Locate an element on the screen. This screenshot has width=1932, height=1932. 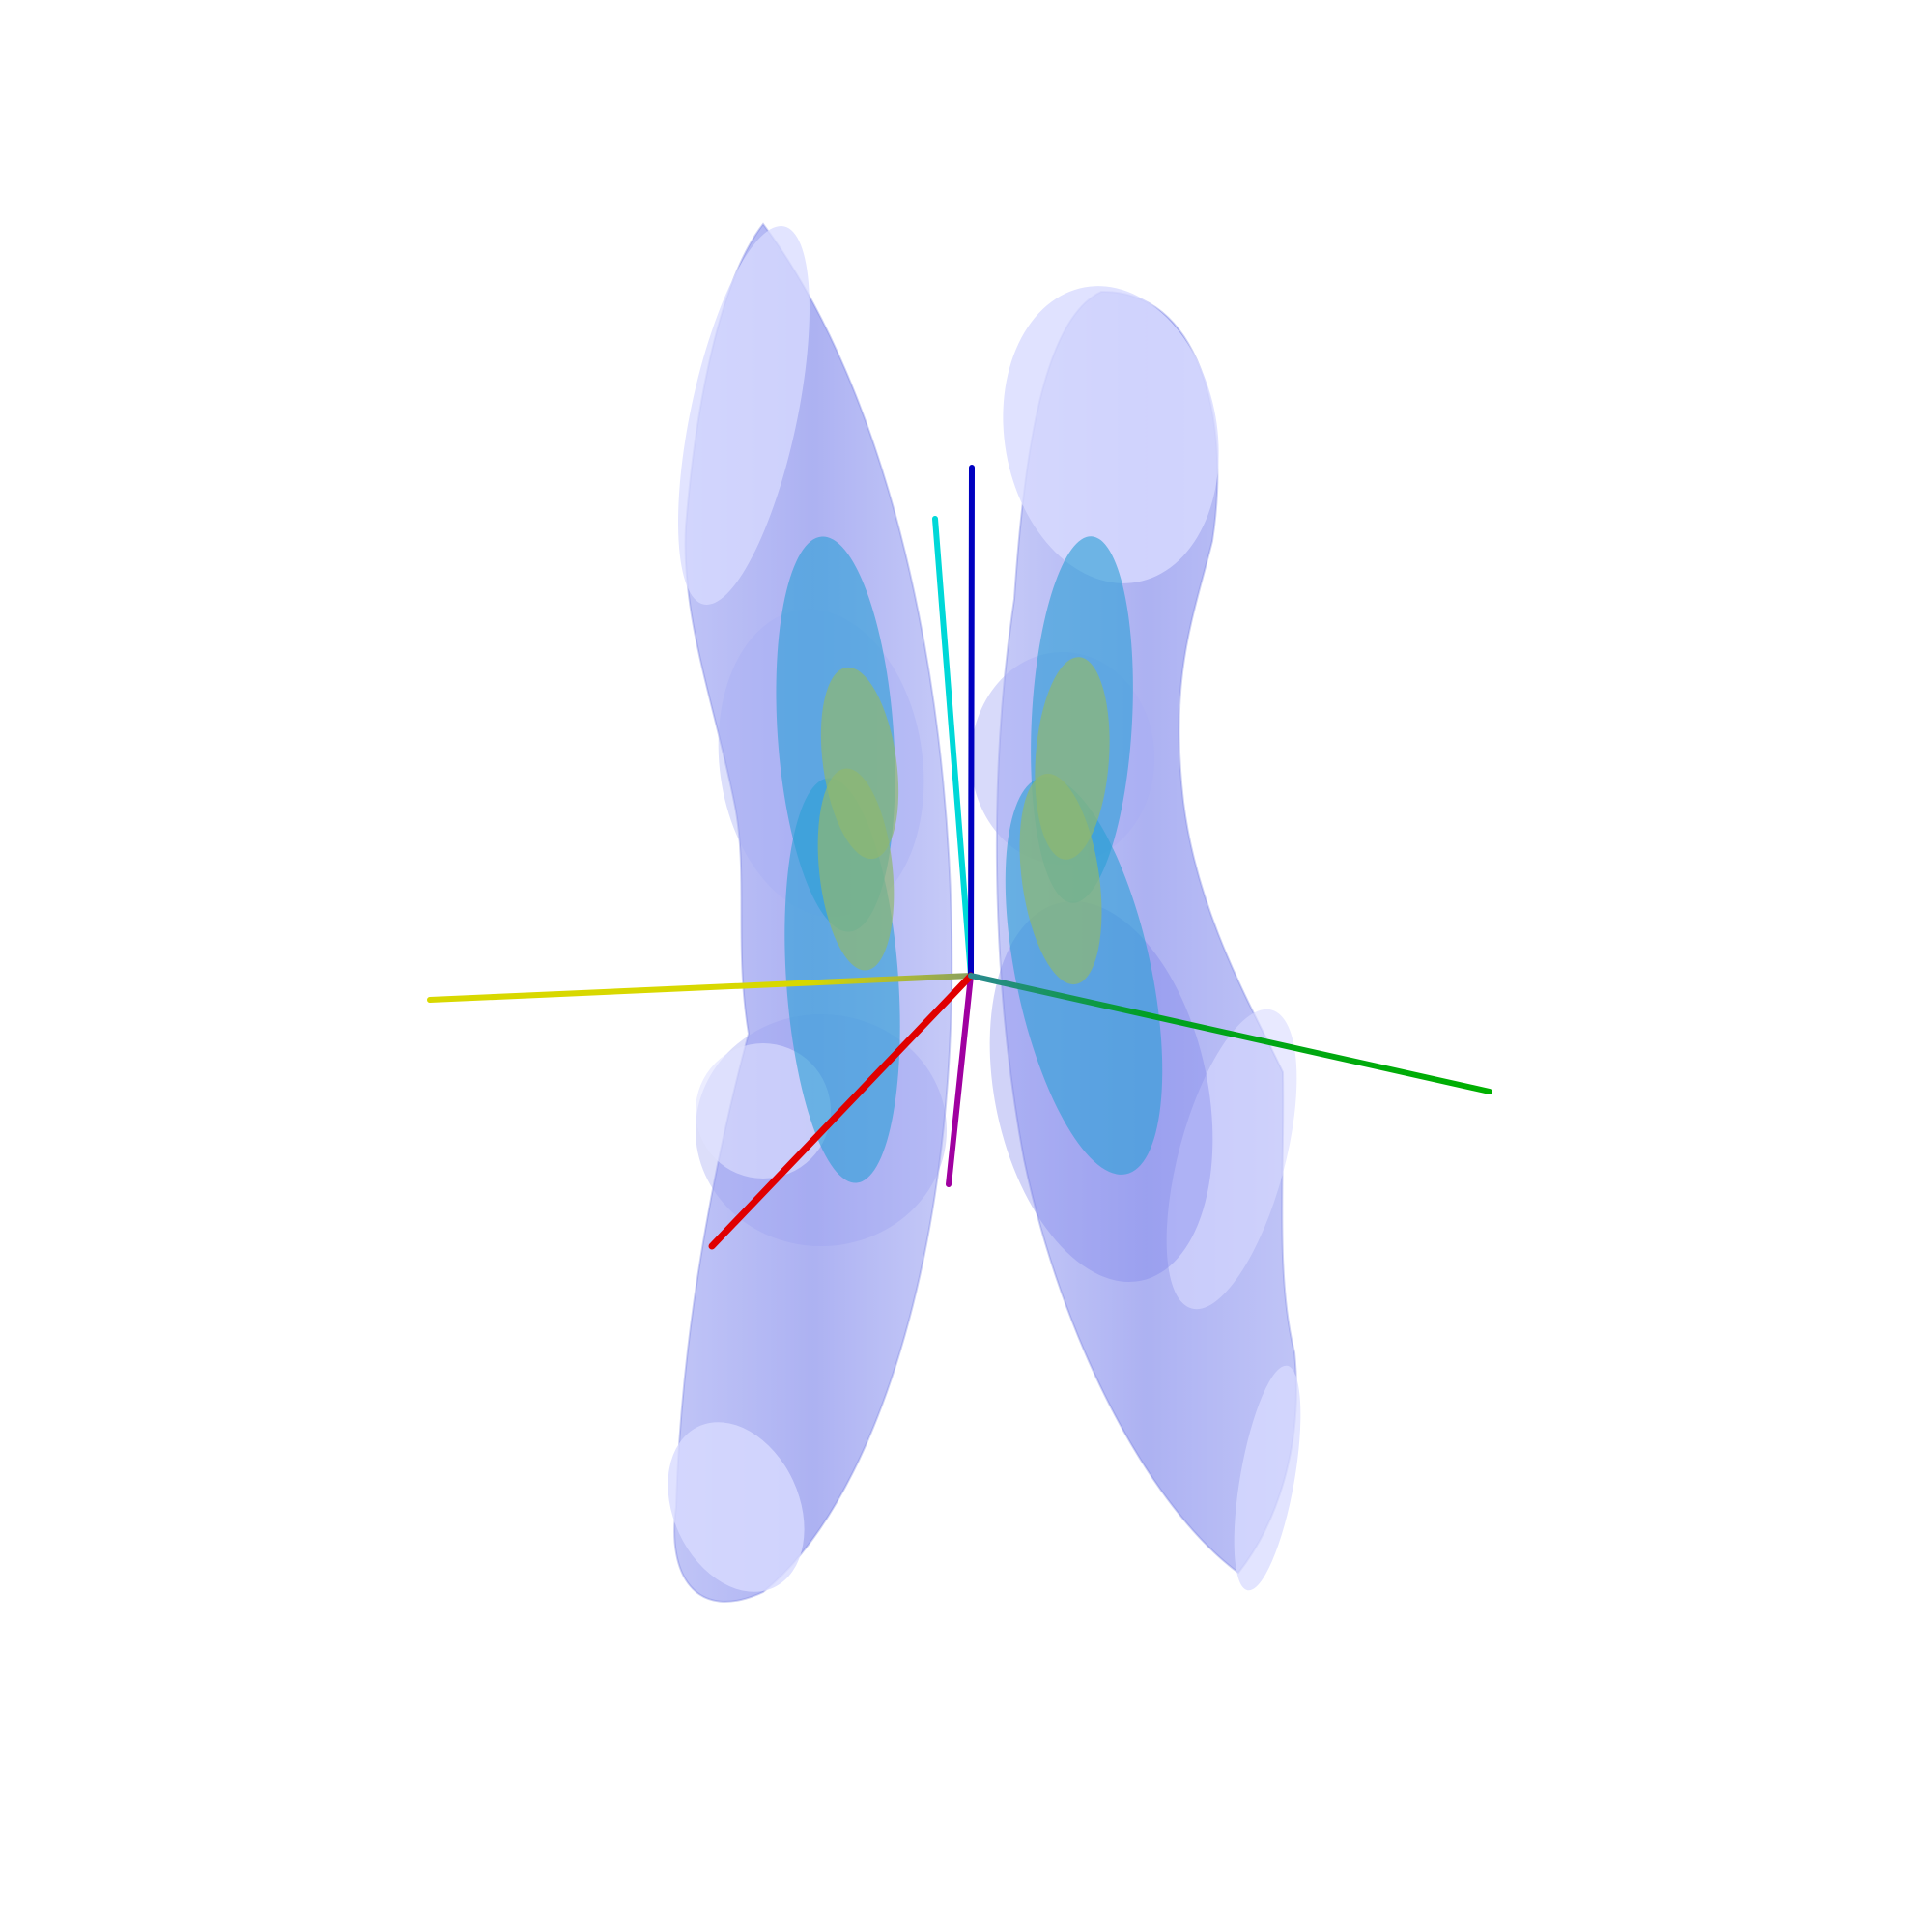
axis-x-positive is located at coordinates (841, 1111).